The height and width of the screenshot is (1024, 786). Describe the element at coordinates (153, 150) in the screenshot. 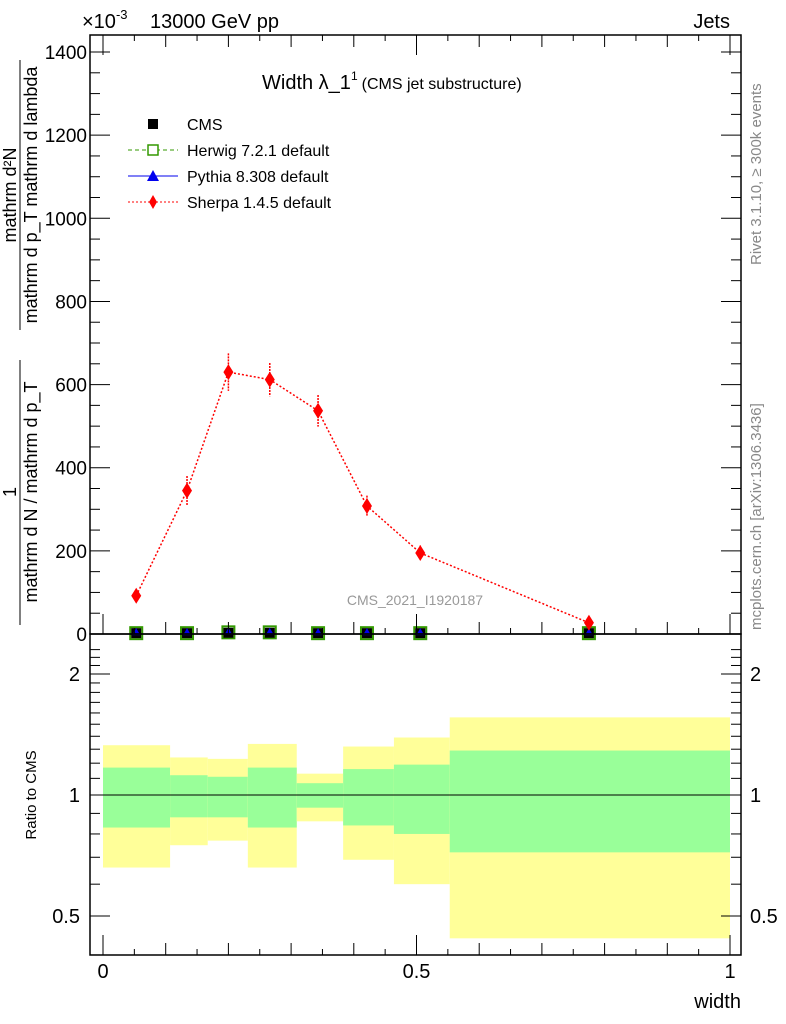

I see `legend-herwig-marker` at that location.